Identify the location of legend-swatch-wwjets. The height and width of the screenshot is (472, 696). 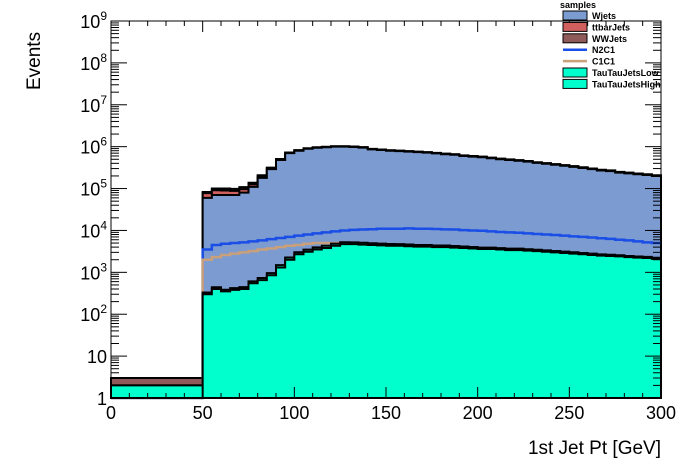
(575, 38).